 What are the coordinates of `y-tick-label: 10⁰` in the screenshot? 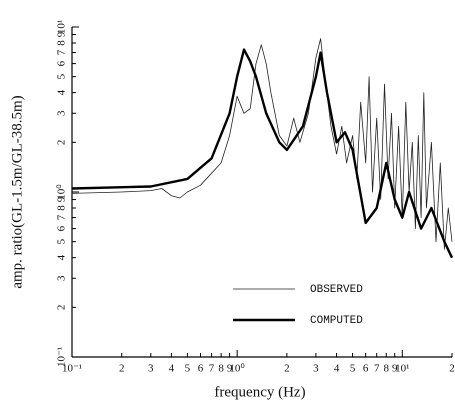 It's located at (62, 192).